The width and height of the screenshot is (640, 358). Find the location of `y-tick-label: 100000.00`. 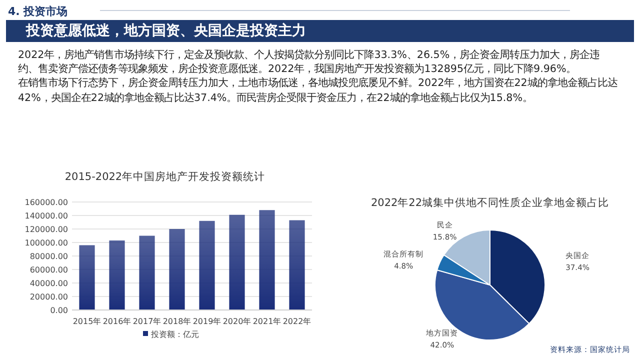

y-tick-label: 100000.00 is located at coordinates (46, 243).